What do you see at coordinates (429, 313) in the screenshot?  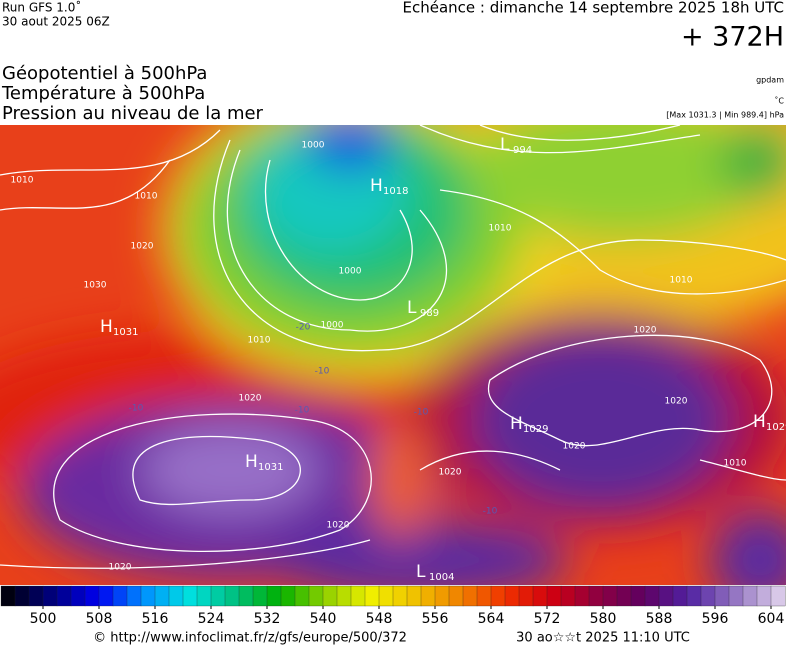 I see `center-value: 989` at bounding box center [429, 313].